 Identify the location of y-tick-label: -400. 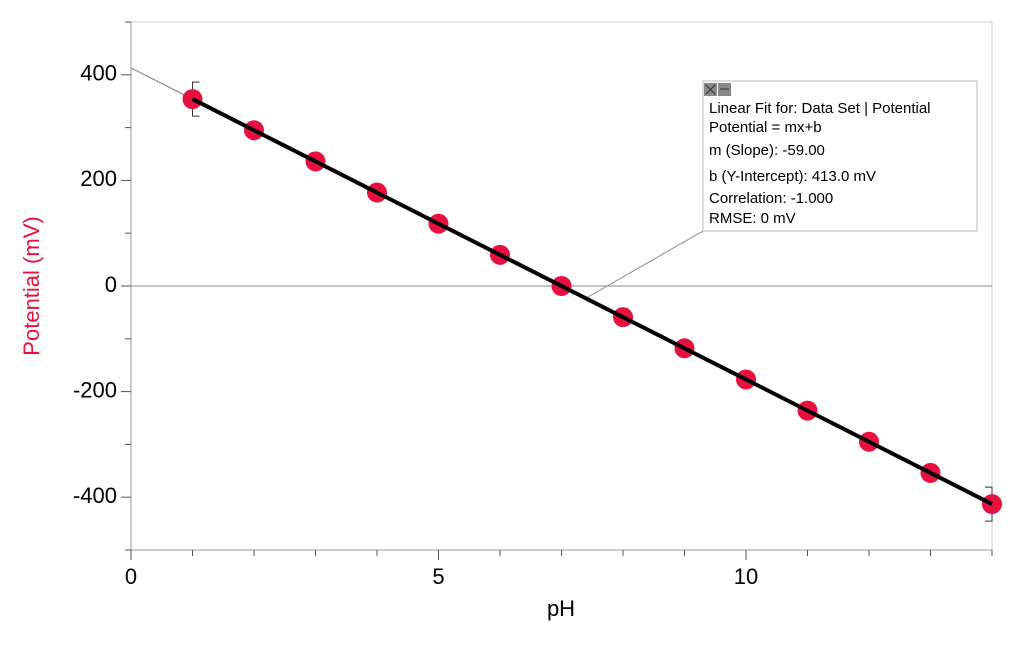
(95, 495).